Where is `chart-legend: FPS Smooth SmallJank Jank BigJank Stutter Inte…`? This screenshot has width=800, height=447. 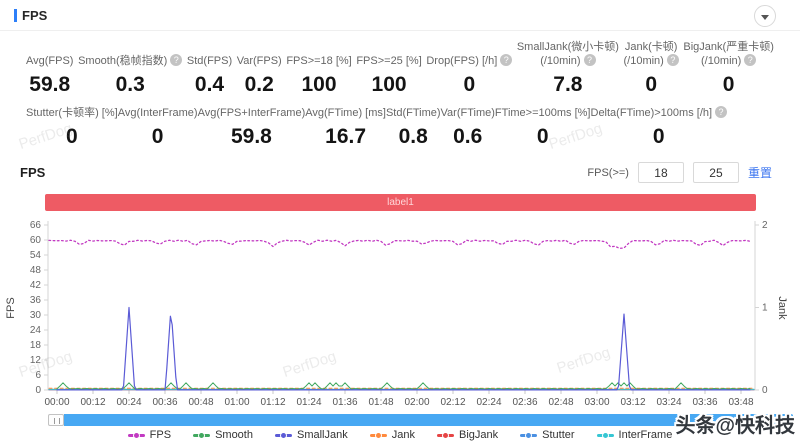
chart-legend: FPS Smooth SmallJank Jank BigJank Stutter Inte… is located at coordinates (400, 435).